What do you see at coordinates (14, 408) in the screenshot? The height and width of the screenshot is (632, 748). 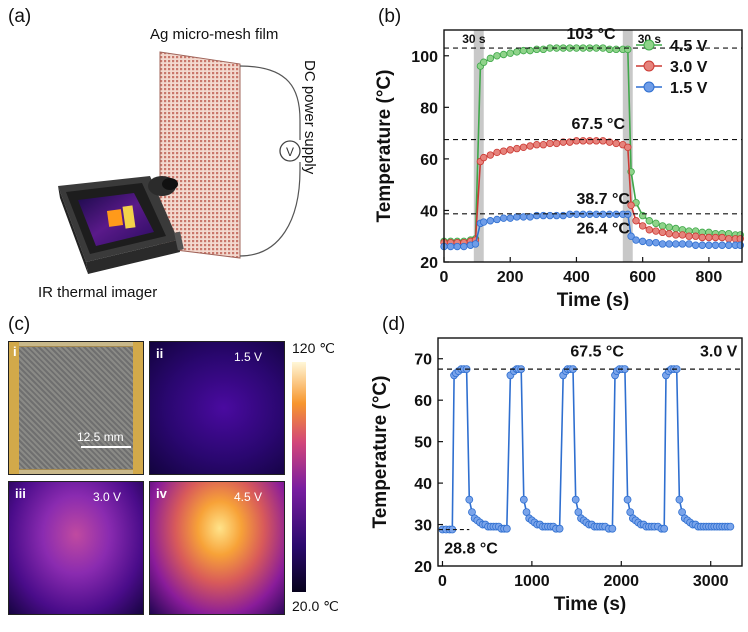 I see `tape-left` at bounding box center [14, 408].